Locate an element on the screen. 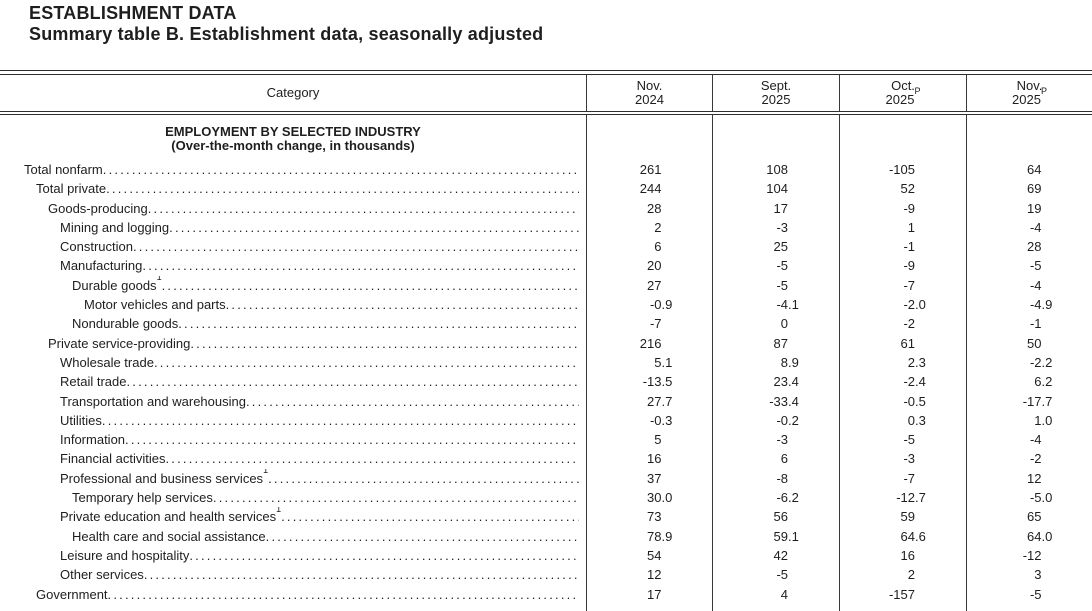  row-value: 87 is located at coordinates (775, 343).